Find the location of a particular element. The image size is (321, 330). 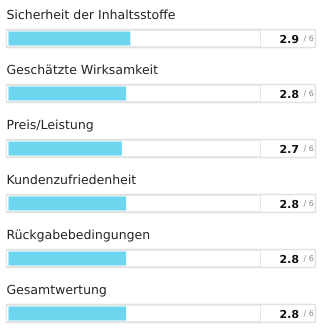

y-tick-label: Preis/Leistung is located at coordinates (50, 124).